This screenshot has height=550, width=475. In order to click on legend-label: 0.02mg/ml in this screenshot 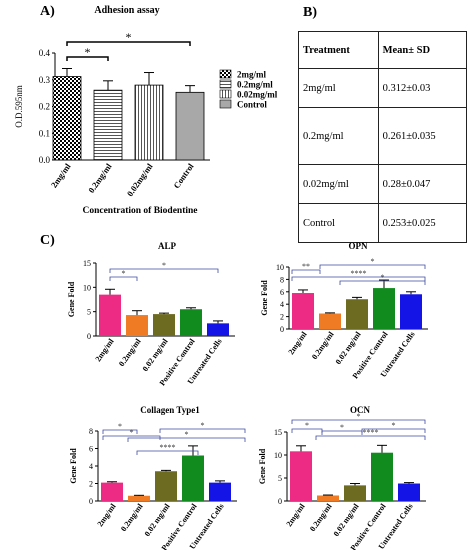, I will do `click(257, 95)`.